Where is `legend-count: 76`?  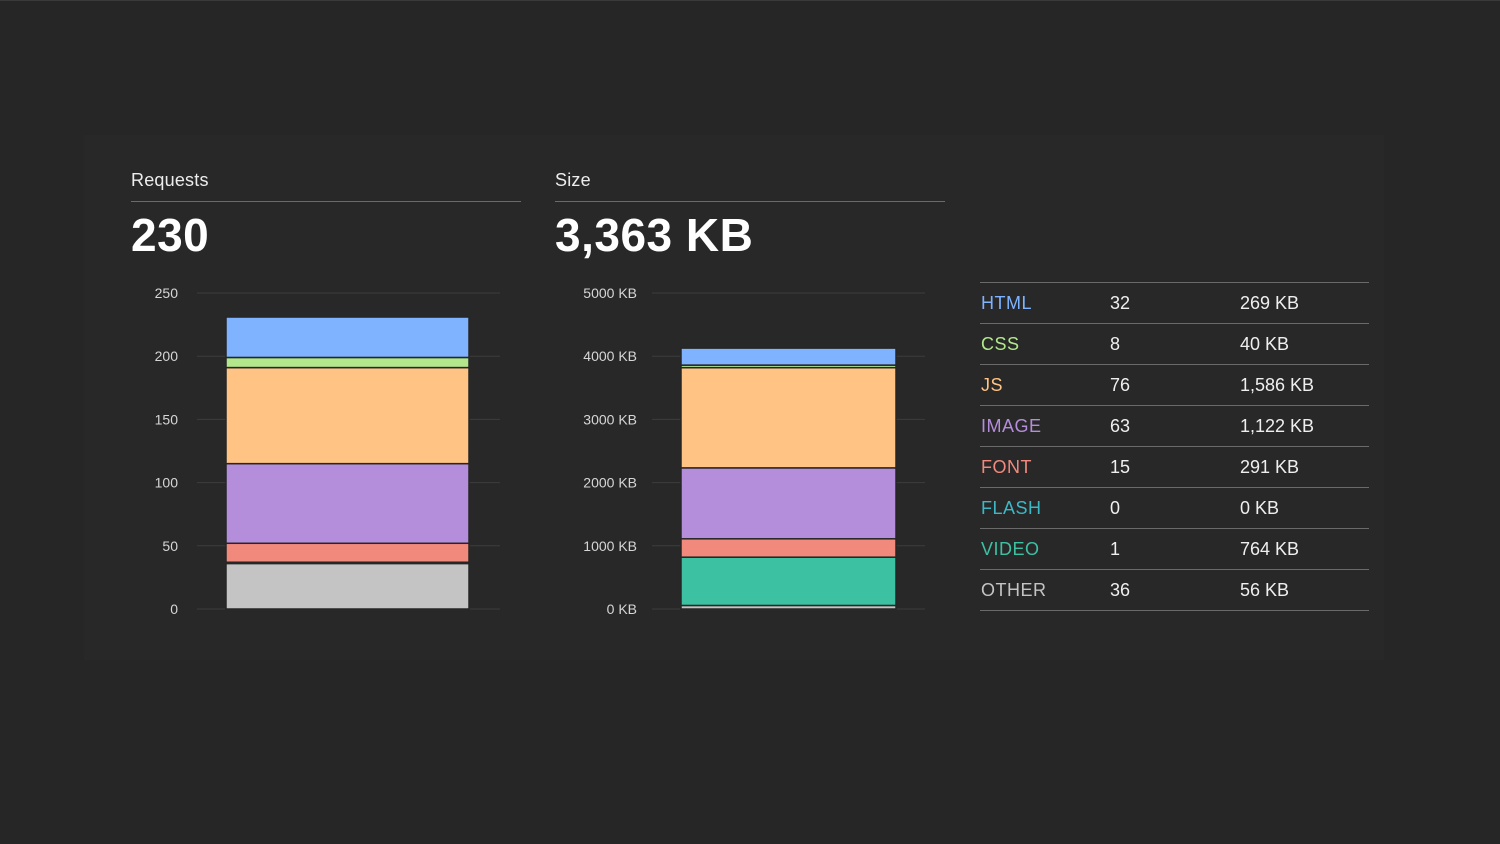
legend-count: 76 is located at coordinates (1120, 385).